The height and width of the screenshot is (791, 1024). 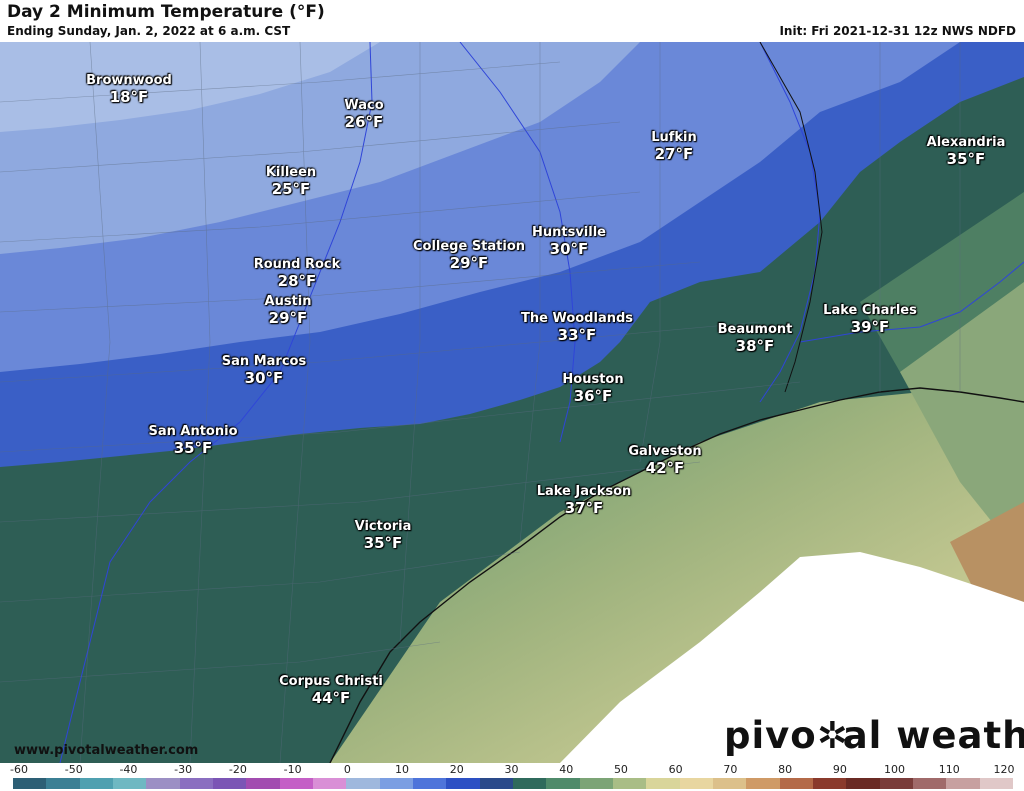 What do you see at coordinates (1004, 769) in the screenshot?
I see `scale-tick-label: 120` at bounding box center [1004, 769].